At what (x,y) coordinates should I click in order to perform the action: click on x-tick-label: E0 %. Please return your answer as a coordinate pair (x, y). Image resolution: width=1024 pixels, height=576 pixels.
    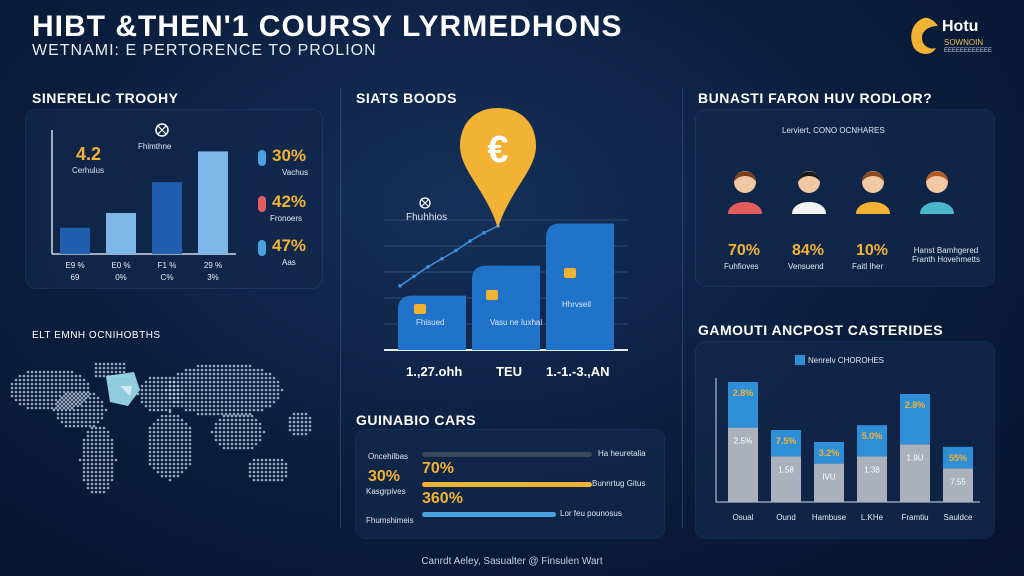
    Looking at the image, I should click on (120, 265).